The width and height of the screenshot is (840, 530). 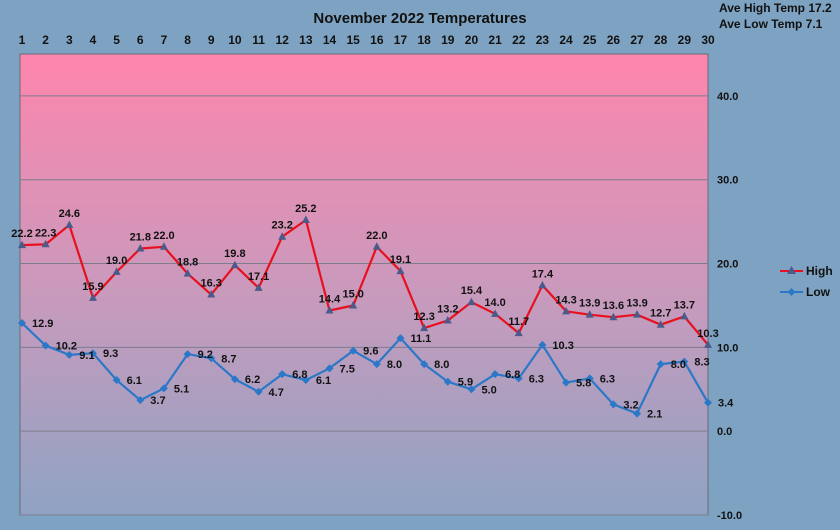 What do you see at coordinates (187, 40) in the screenshot?
I see `x-tick-label: 8` at bounding box center [187, 40].